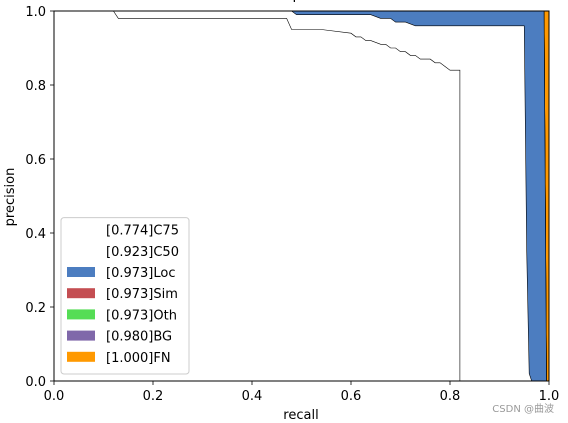 The image size is (568, 423). I want to click on legend-label: [0.973]Oth, so click(141, 315).